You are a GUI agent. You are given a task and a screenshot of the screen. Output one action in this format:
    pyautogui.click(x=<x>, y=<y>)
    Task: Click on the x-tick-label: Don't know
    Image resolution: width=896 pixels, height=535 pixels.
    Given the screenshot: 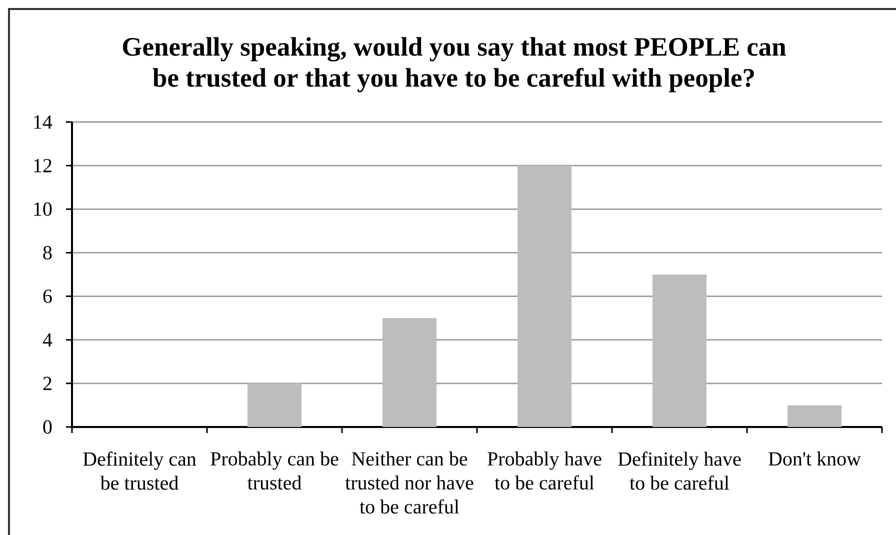 What is the action you would take?
    pyautogui.click(x=814, y=459)
    